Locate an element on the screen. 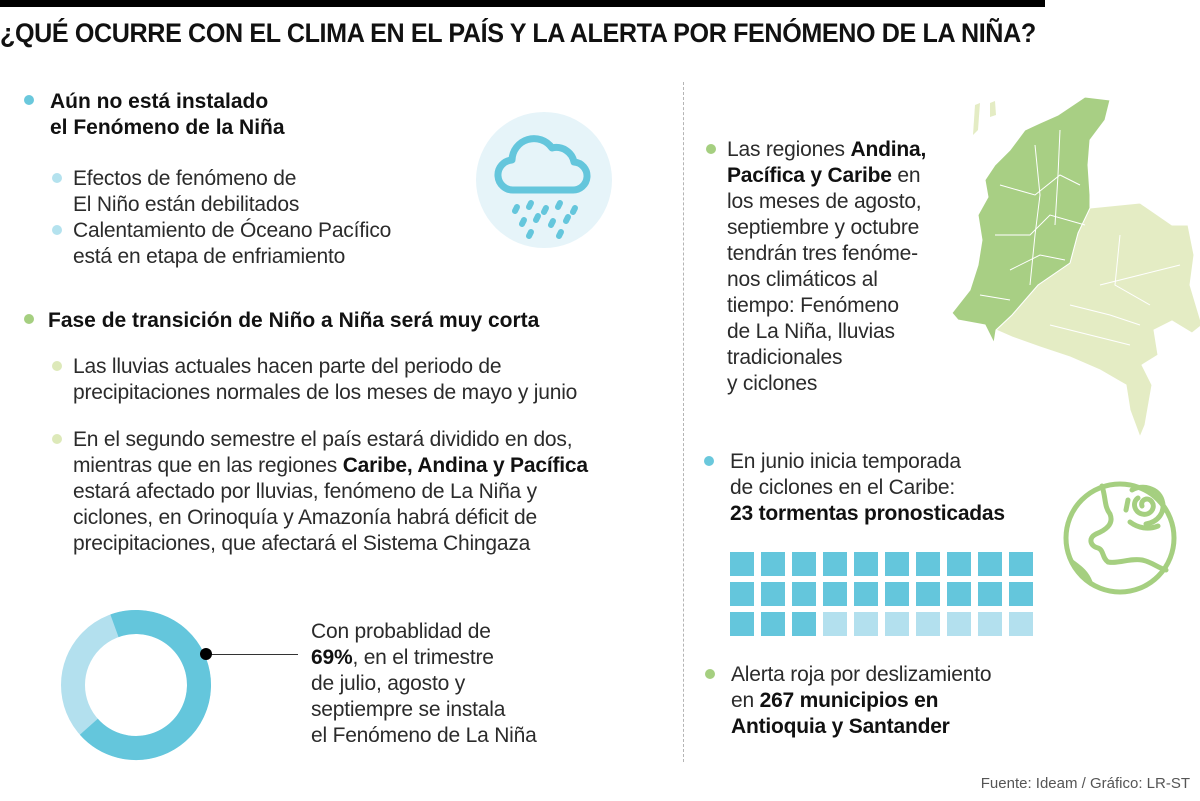 The height and width of the screenshot is (801, 1200). probability-value: 69% is located at coordinates (332, 657).